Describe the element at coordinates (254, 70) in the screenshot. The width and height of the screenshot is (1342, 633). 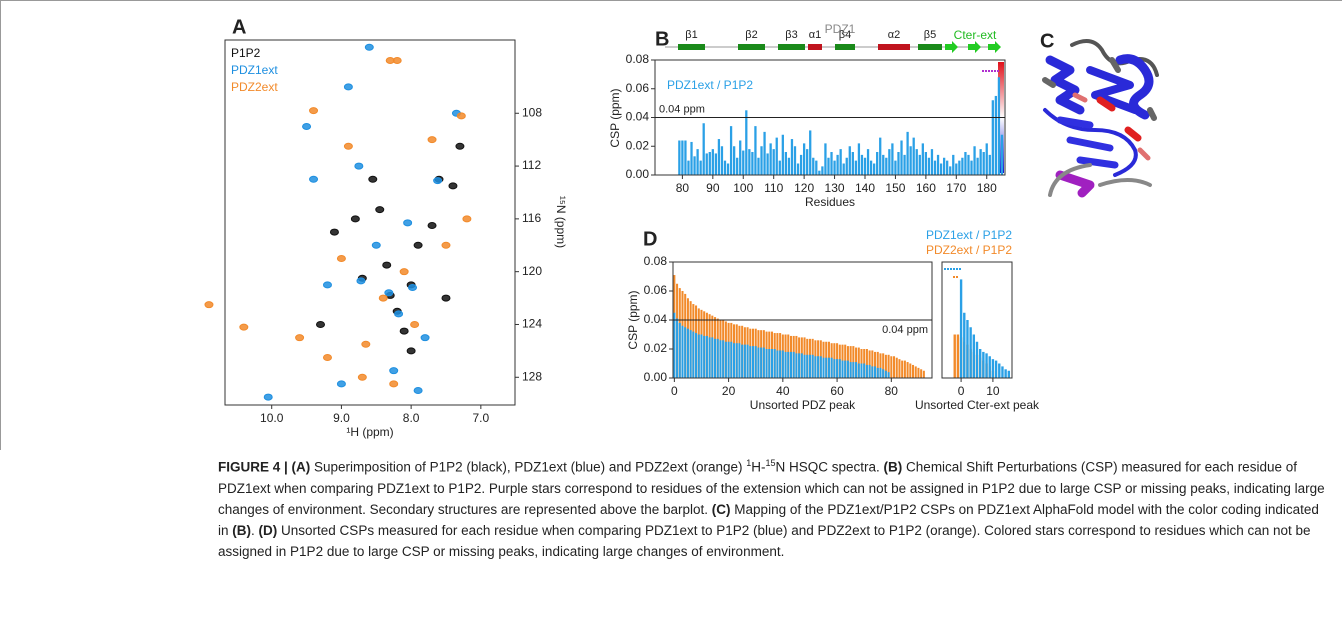
I see `legend-entry: PDZ1ext` at that location.